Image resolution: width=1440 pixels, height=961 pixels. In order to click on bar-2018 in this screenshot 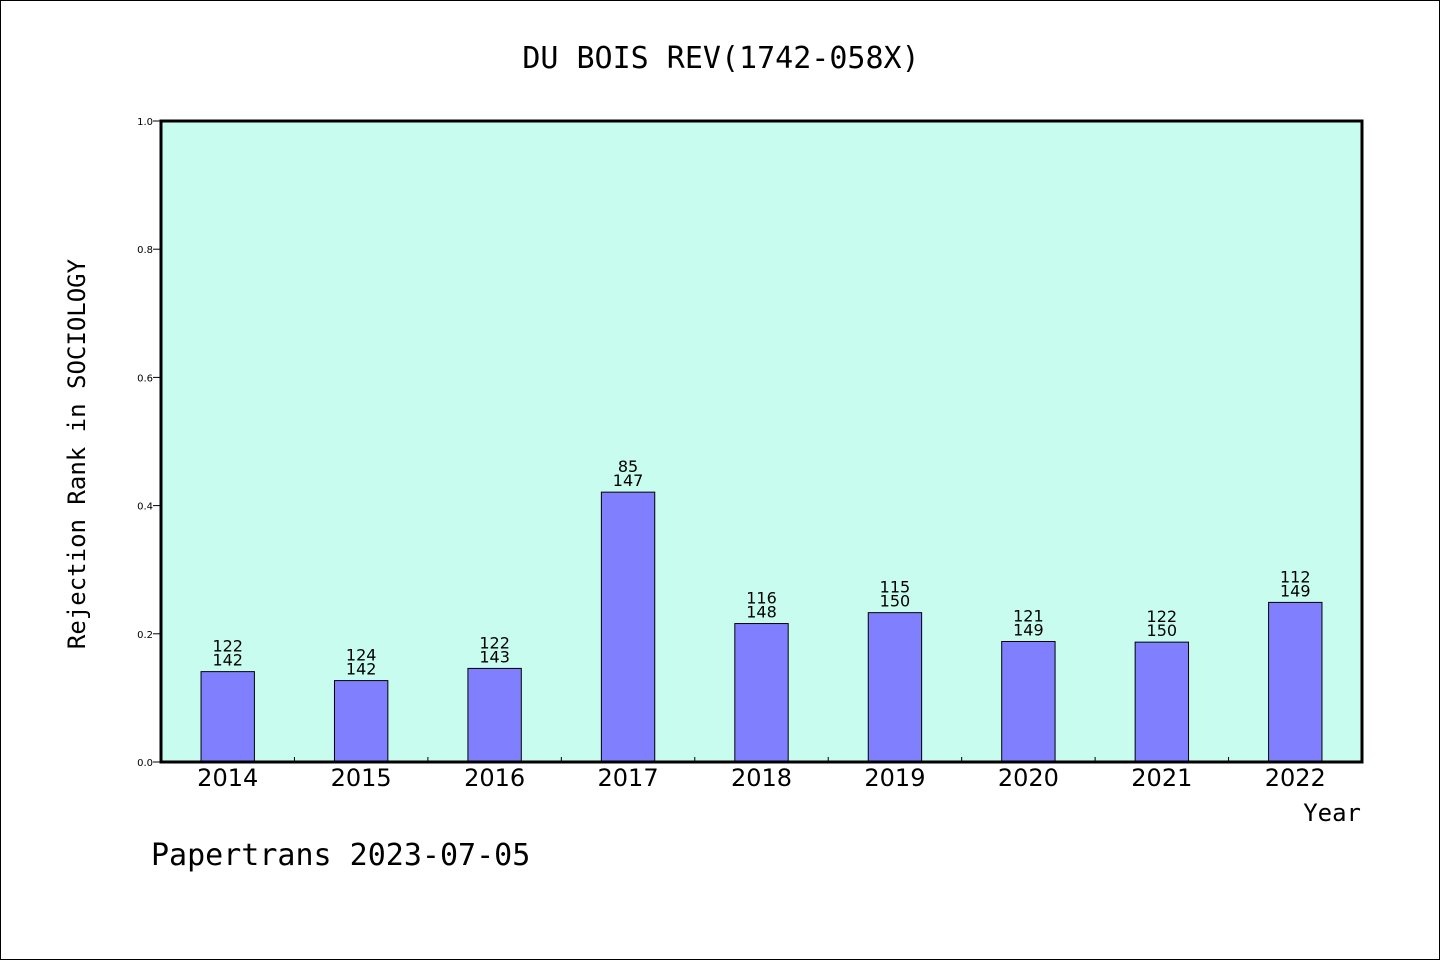, I will do `click(761, 693)`.